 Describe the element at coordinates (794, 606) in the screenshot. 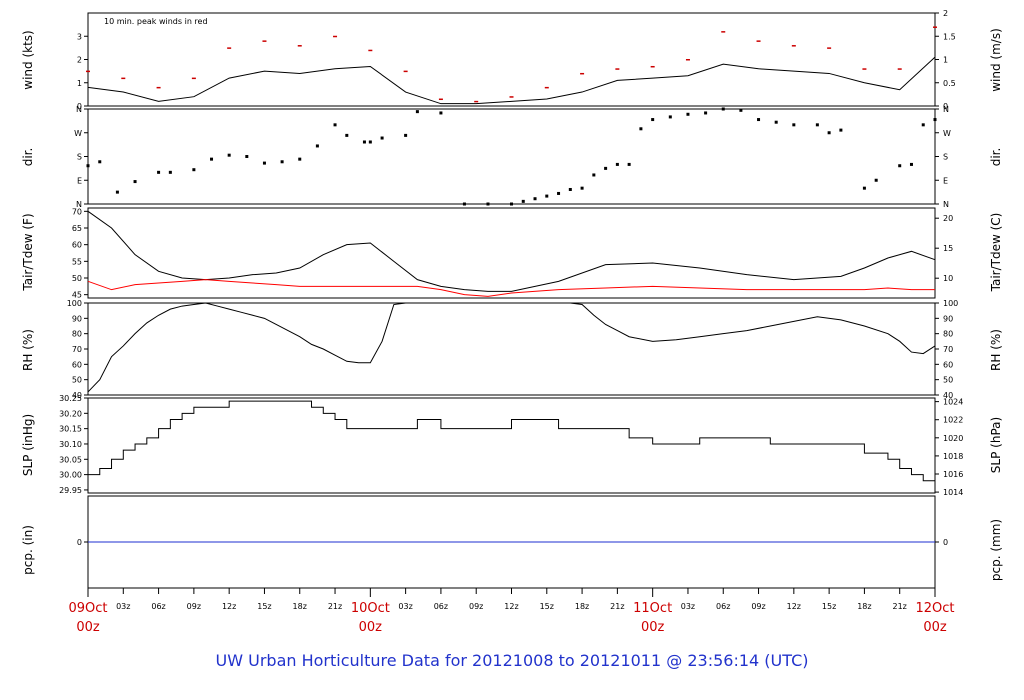

I see `x-tick-label: 12z` at that location.